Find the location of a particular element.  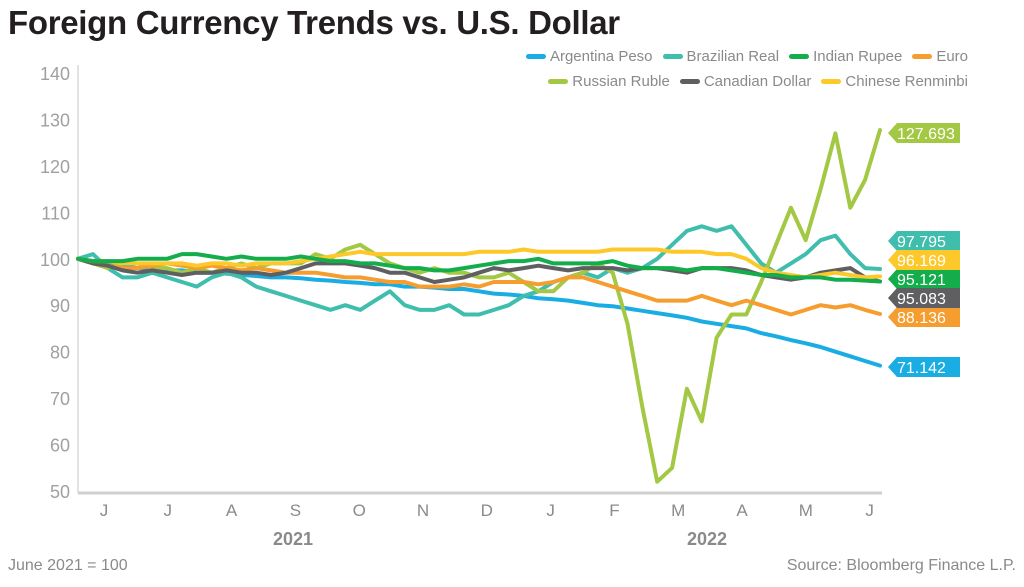

legend-item: Canadian Dollar is located at coordinates (745, 81).